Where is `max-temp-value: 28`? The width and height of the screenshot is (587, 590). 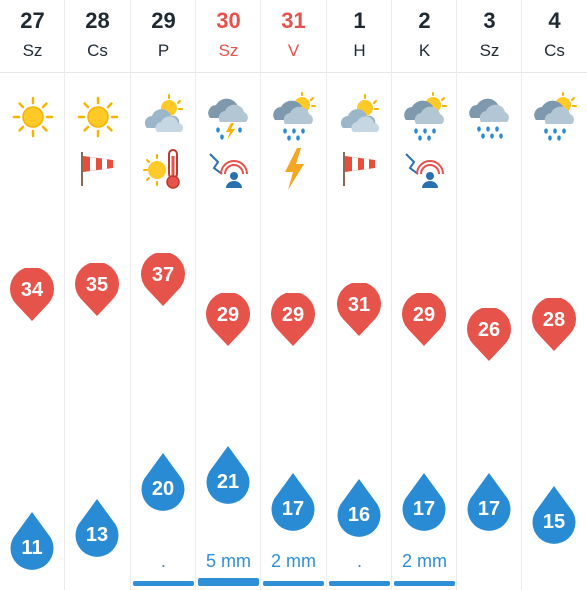 max-temp-value: 28 is located at coordinates (554, 320).